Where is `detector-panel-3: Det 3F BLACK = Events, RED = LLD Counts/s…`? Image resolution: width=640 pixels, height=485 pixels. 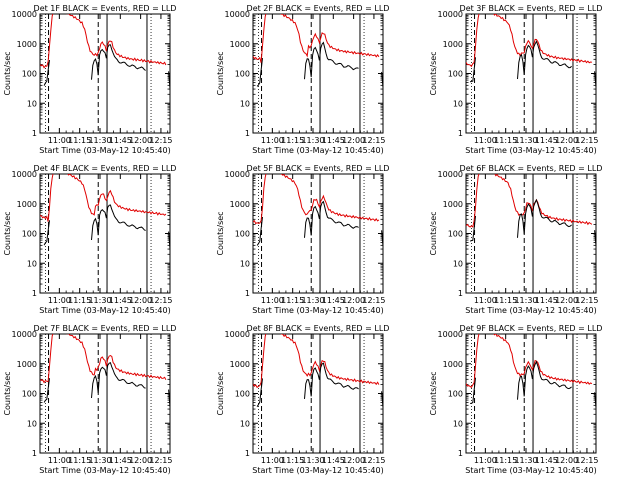 detector-panel-3: Det 3F BLACK = Events, RED = LLD Counts/s… is located at coordinates (515, 79).